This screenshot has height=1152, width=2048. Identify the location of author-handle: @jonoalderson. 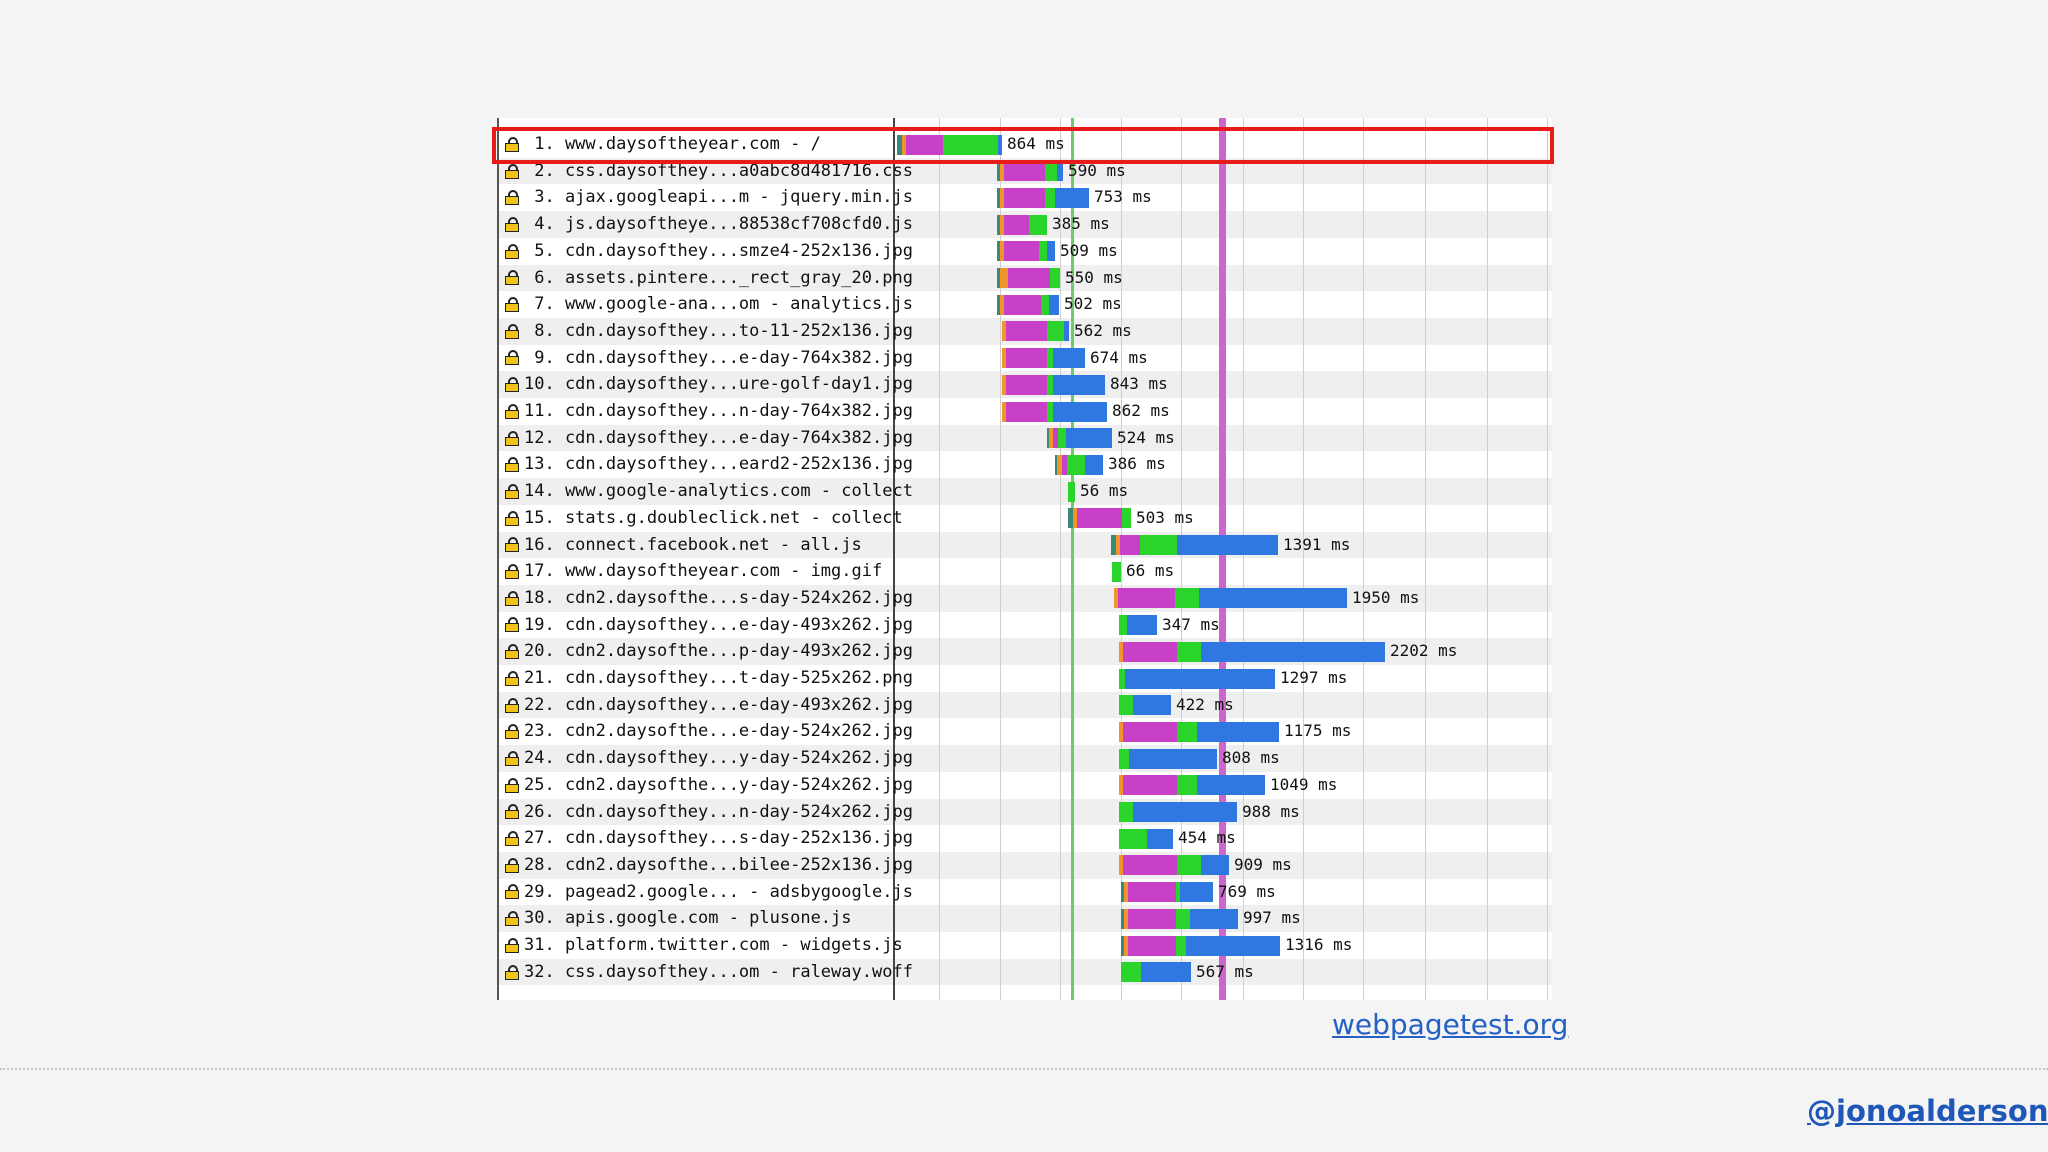
(1927, 1111).